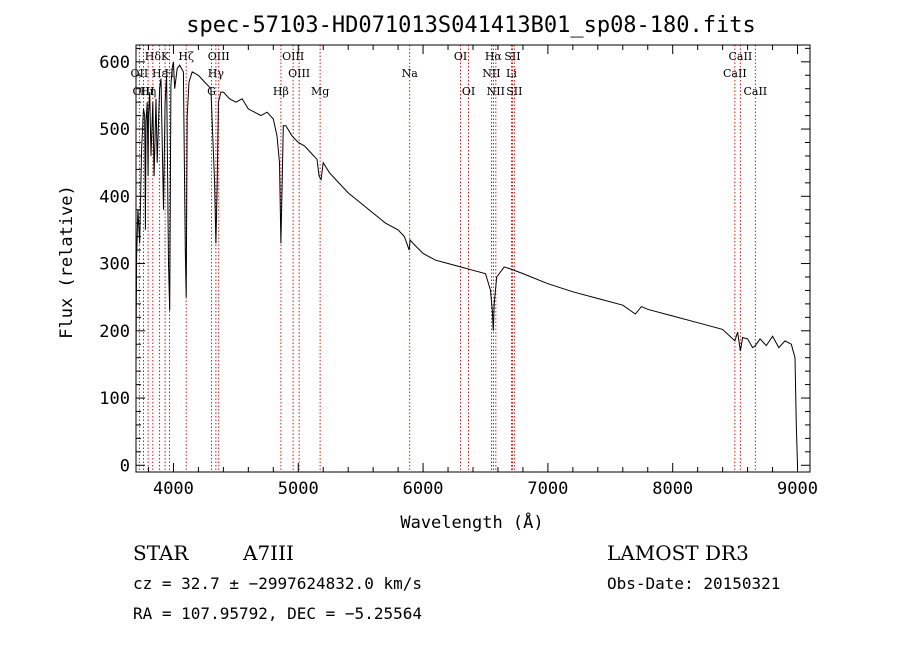 This screenshot has height=649, width=900. What do you see at coordinates (173, 489) in the screenshot?
I see `x-tick-label: 4000` at bounding box center [173, 489].